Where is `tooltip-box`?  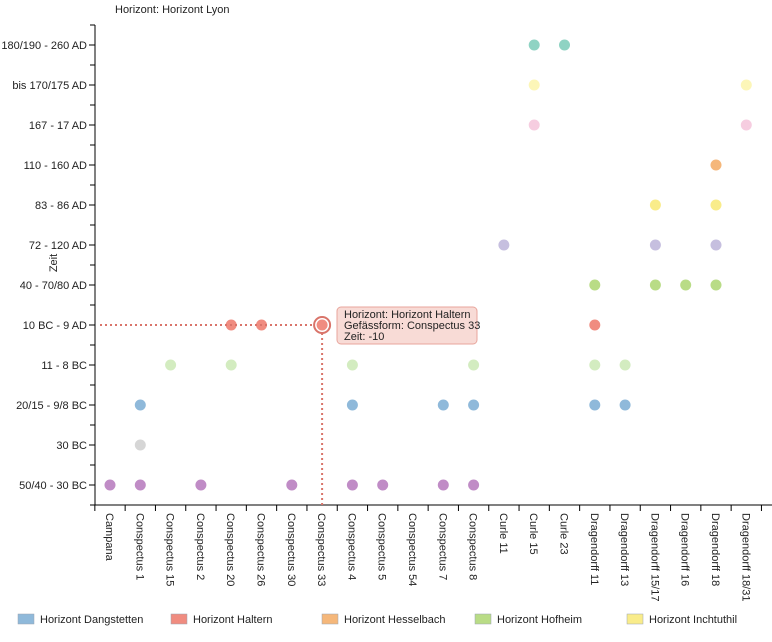
tooltip-box is located at coordinates (407, 325).